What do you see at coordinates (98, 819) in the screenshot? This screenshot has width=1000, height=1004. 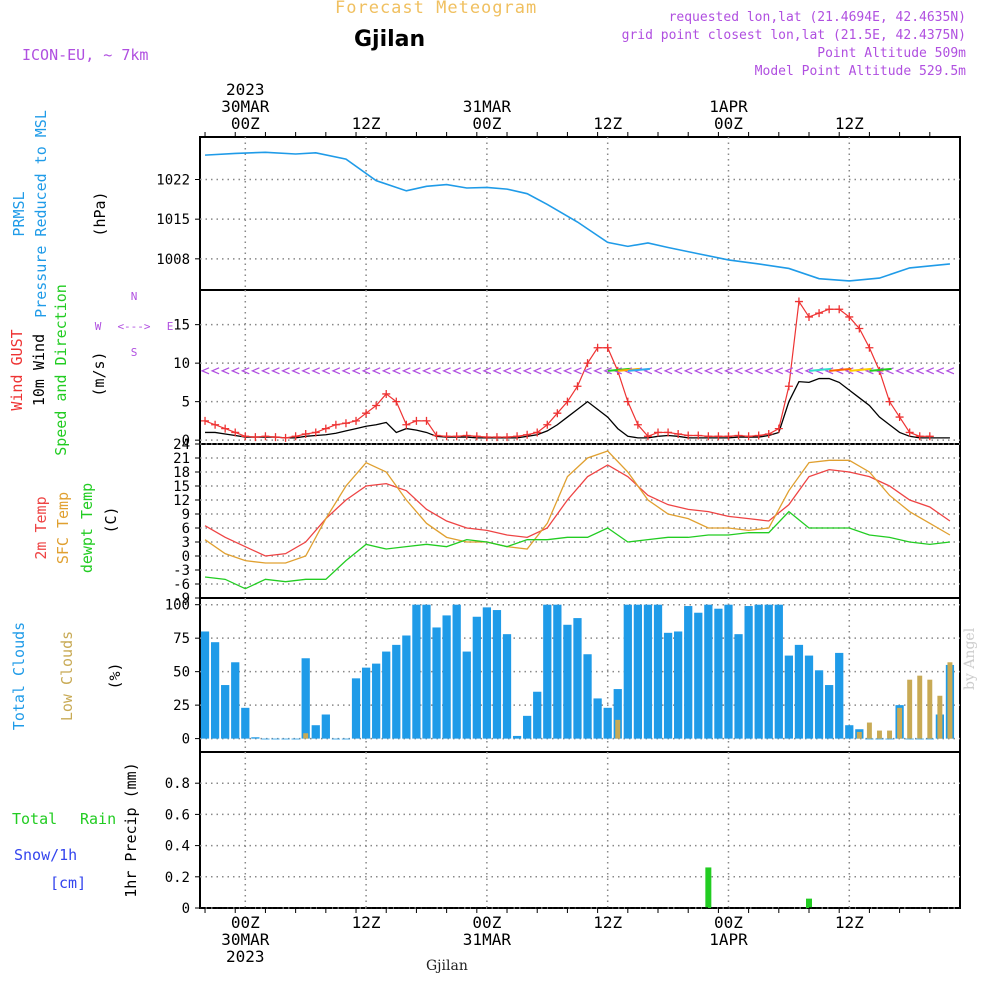 I see `rain-label: Rain` at bounding box center [98, 819].